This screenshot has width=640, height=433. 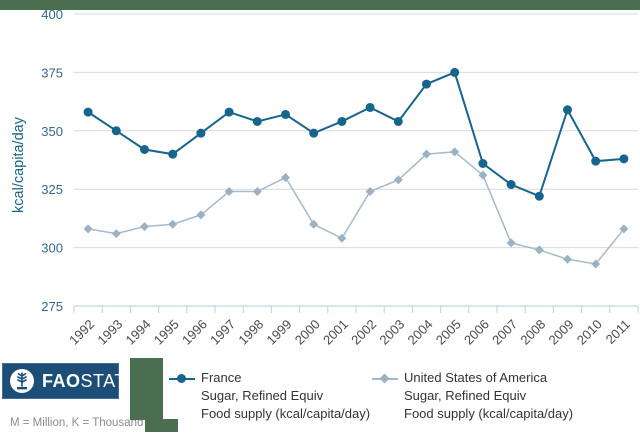 I want to click on x-tick-label: 2000, so click(x=307, y=332).